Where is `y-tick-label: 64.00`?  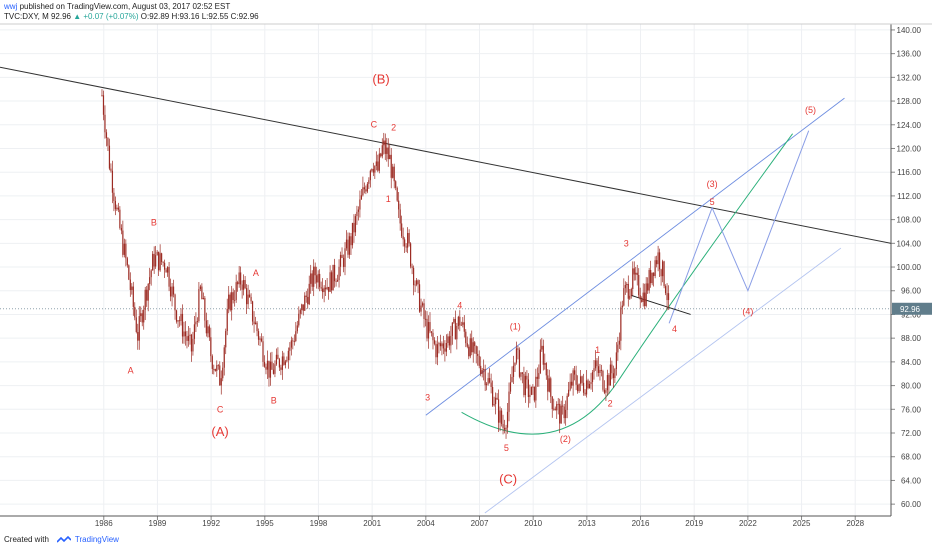
y-tick-label: 64.00 is located at coordinates (911, 480).